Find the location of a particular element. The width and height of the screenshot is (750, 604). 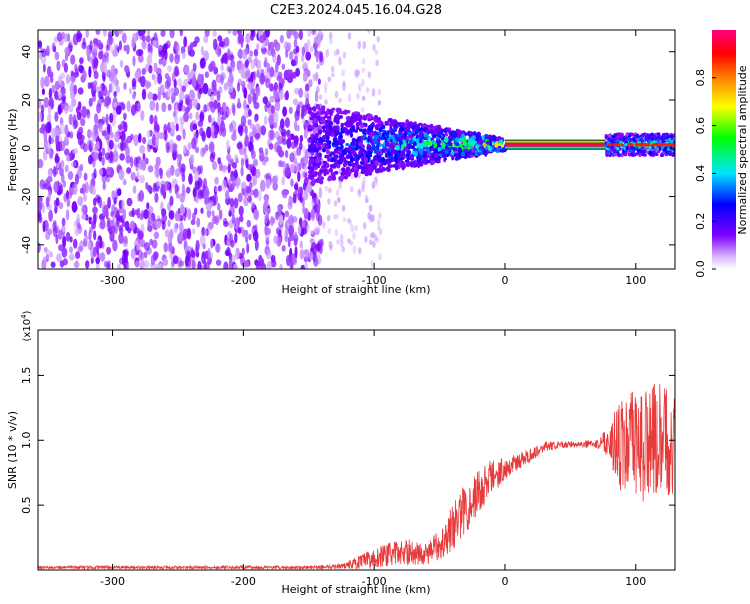

y-tick-label: -40 is located at coordinates (26, 245).